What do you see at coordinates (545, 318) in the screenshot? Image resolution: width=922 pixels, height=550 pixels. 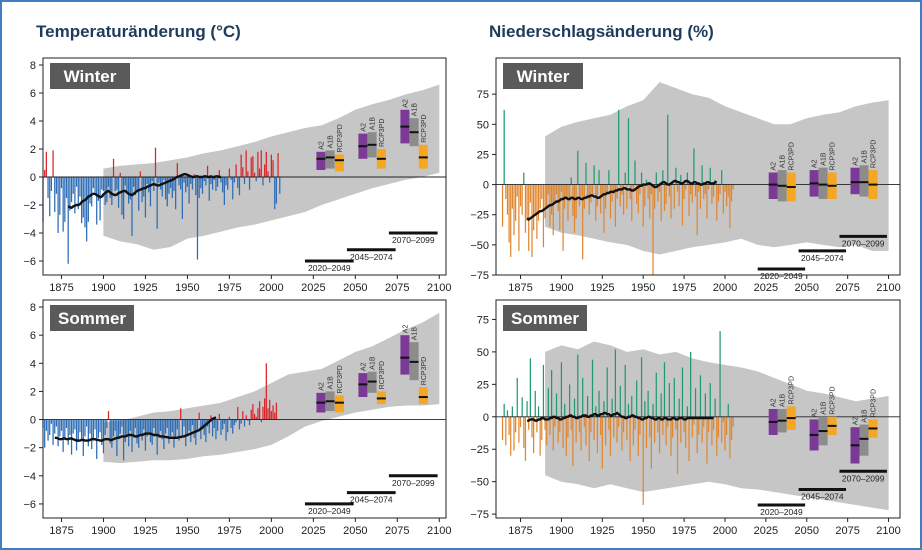 I see `season-label: Sommer` at bounding box center [545, 318].